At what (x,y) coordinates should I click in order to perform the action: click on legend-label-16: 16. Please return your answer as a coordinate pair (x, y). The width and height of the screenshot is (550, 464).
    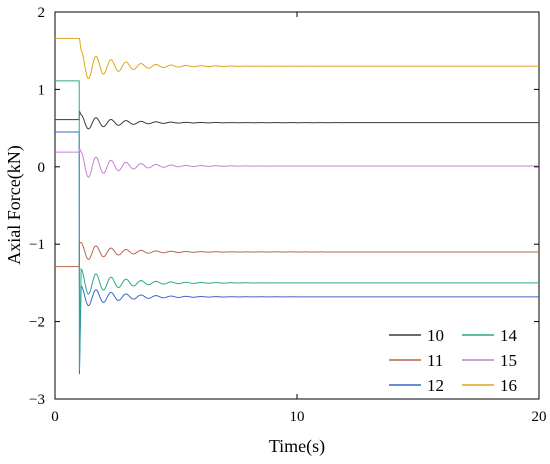
    Looking at the image, I should click on (508, 385).